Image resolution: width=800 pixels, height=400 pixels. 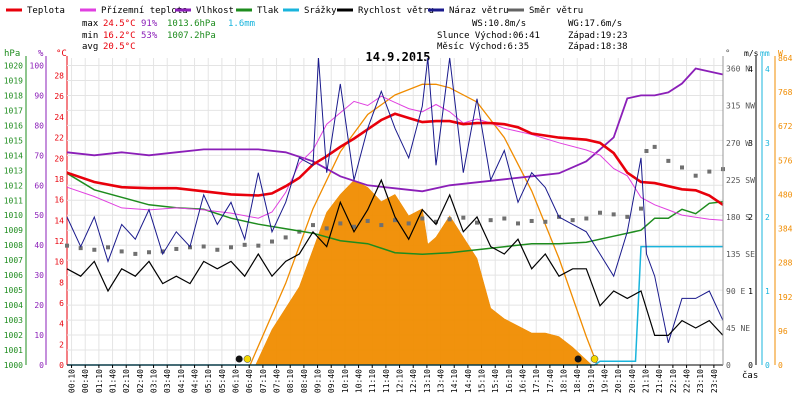 What do you see at coordinates (59, 96) in the screenshot?
I see `temp-tick-13: 26` at bounding box center [59, 96].